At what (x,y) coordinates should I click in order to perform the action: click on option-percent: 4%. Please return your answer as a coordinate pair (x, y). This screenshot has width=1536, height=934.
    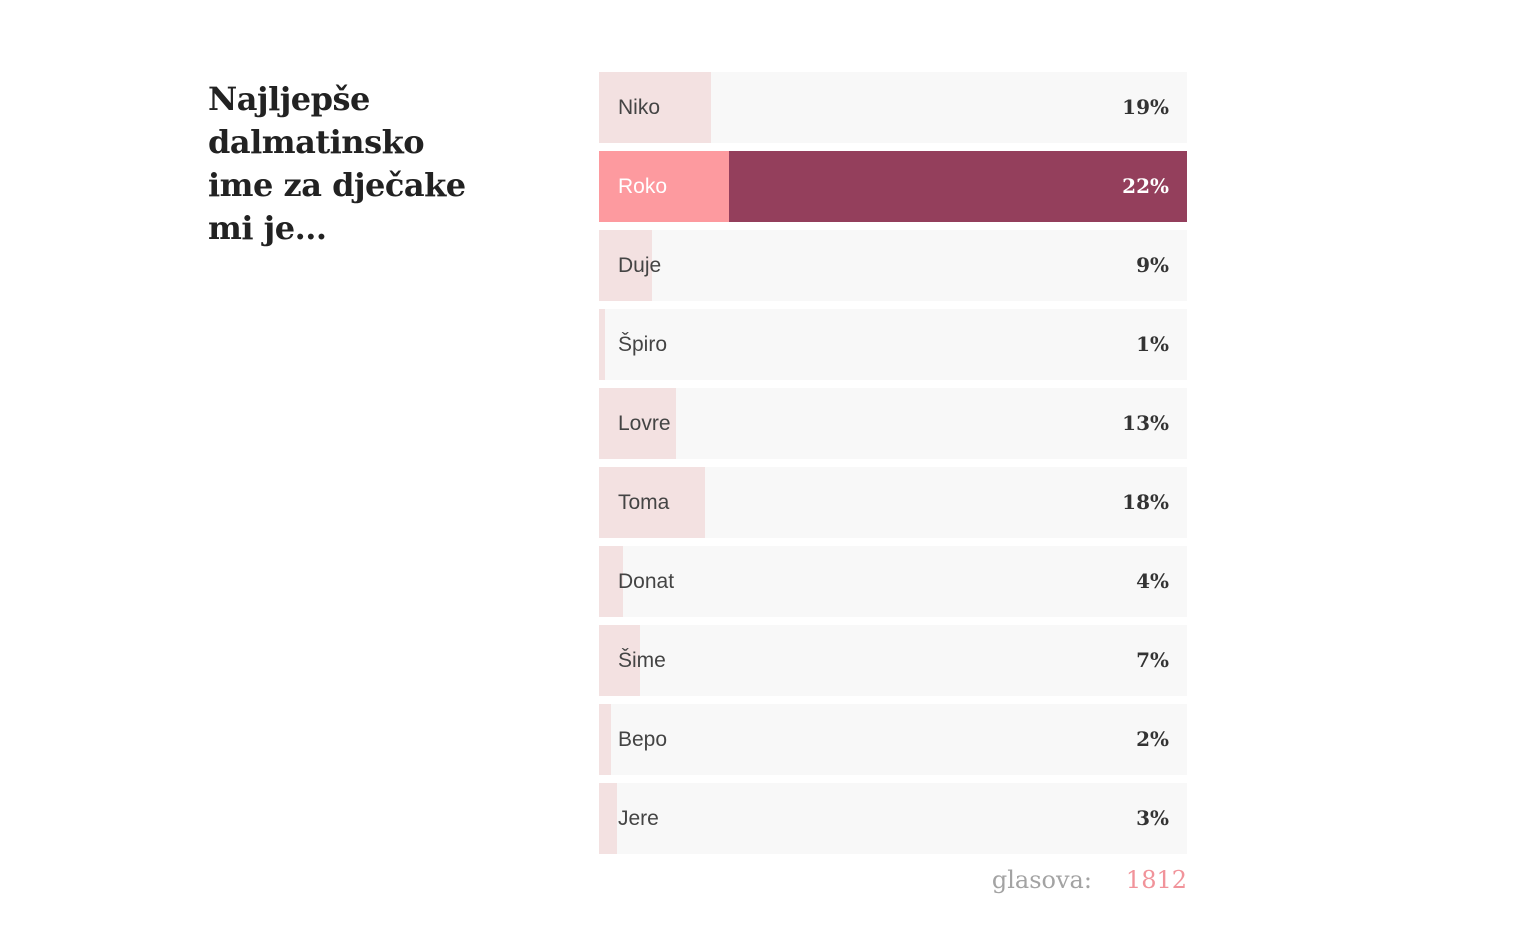
    Looking at the image, I should click on (1152, 581).